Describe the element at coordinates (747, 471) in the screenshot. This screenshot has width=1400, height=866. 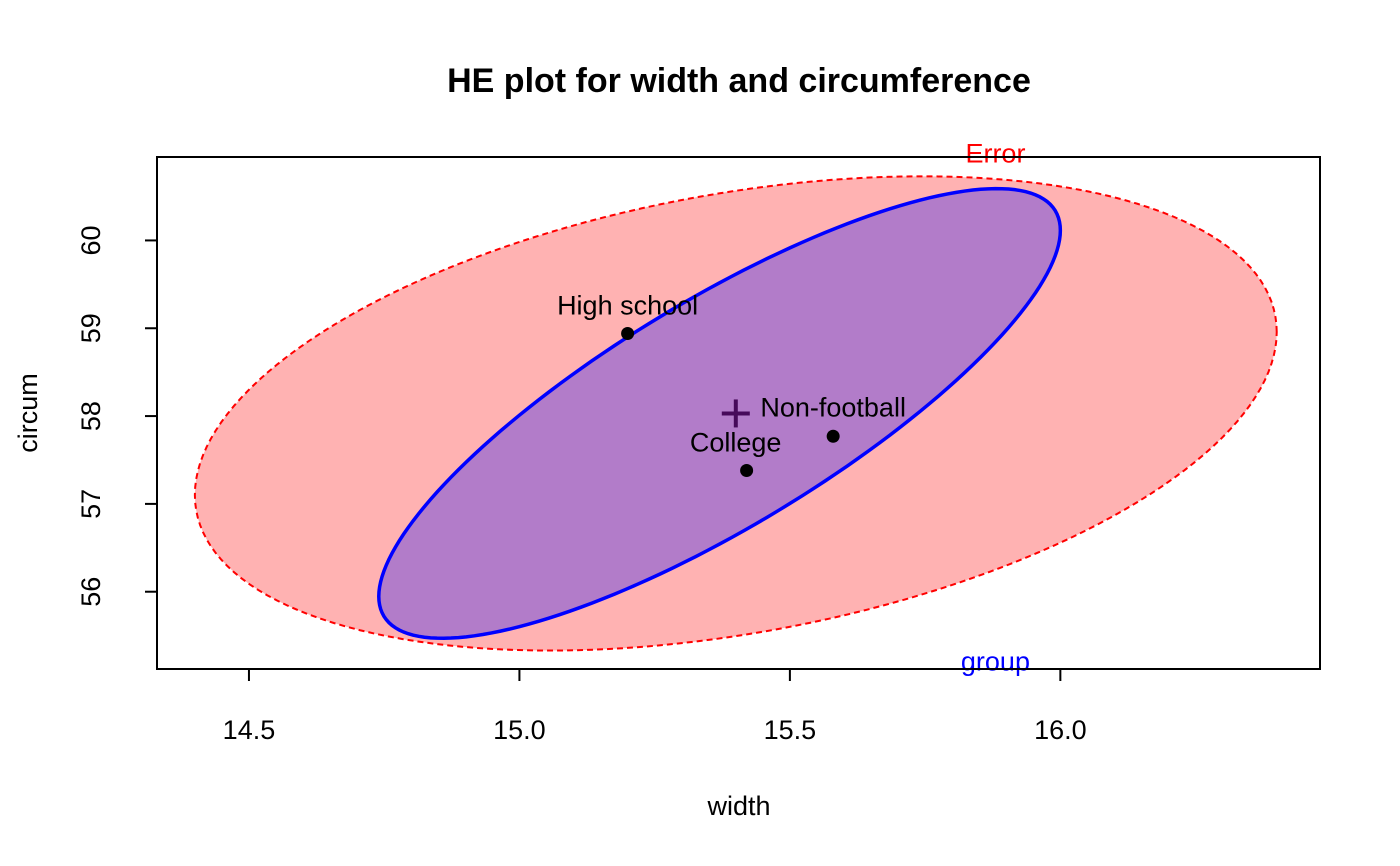
I see `data-point-college` at that location.